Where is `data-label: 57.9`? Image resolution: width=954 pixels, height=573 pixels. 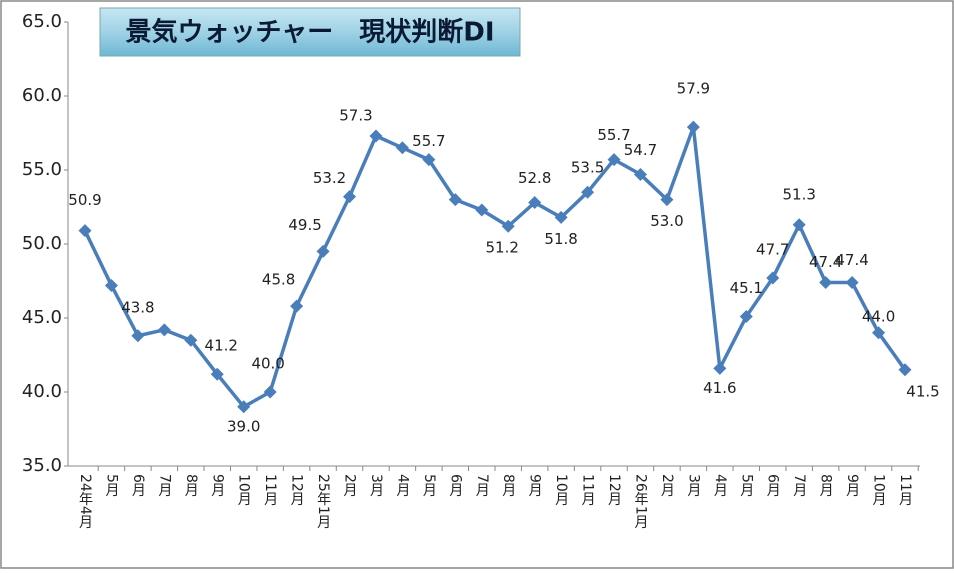
data-label: 57.9 is located at coordinates (693, 89).